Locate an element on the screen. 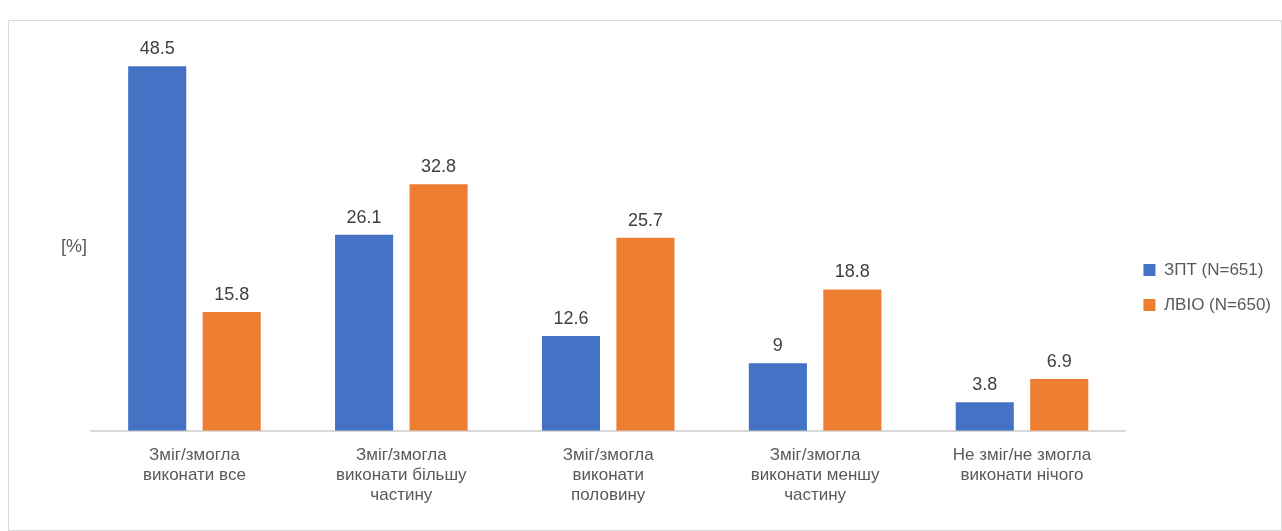 The height and width of the screenshot is (531, 1282). data-label: 12.6 is located at coordinates (571, 318).